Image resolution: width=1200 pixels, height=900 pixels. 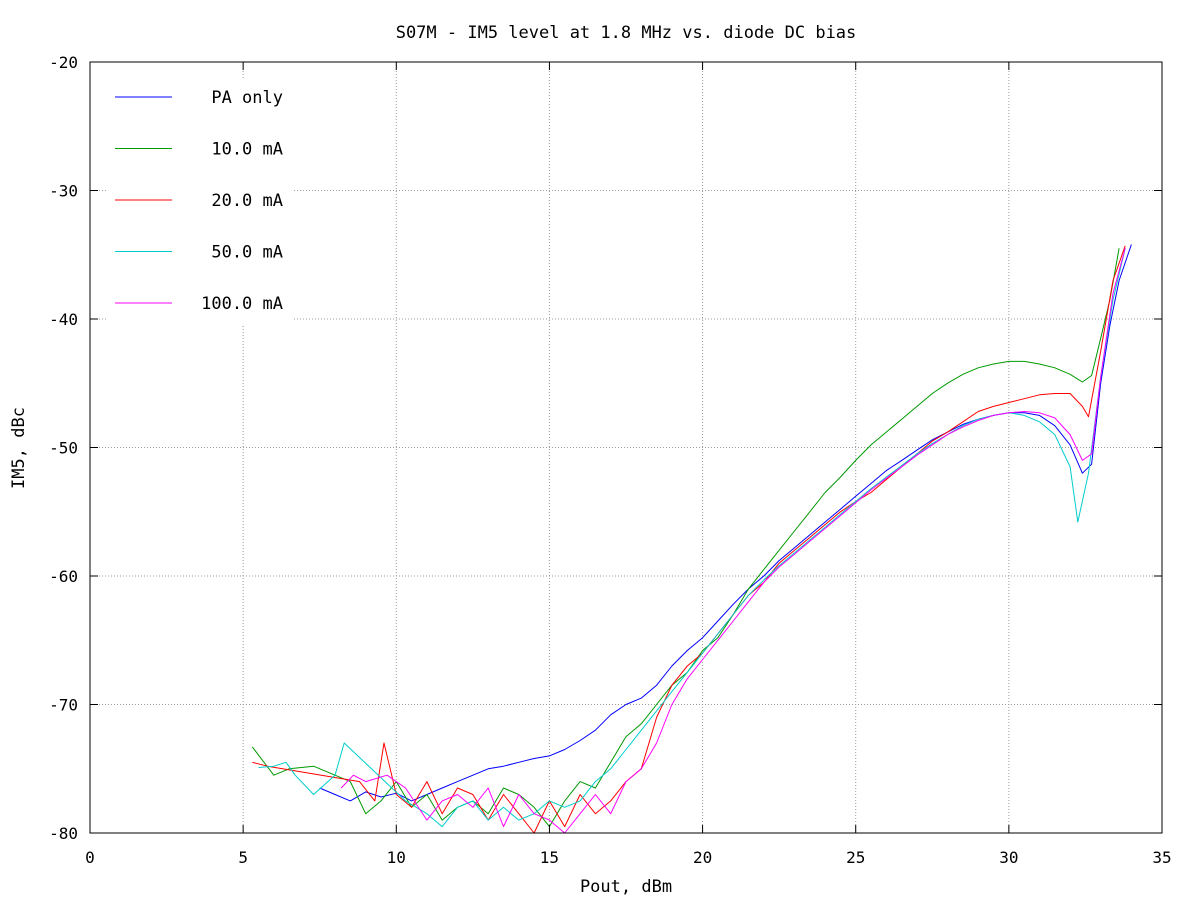 I want to click on y-tick-label: -70, so click(x=63, y=705).